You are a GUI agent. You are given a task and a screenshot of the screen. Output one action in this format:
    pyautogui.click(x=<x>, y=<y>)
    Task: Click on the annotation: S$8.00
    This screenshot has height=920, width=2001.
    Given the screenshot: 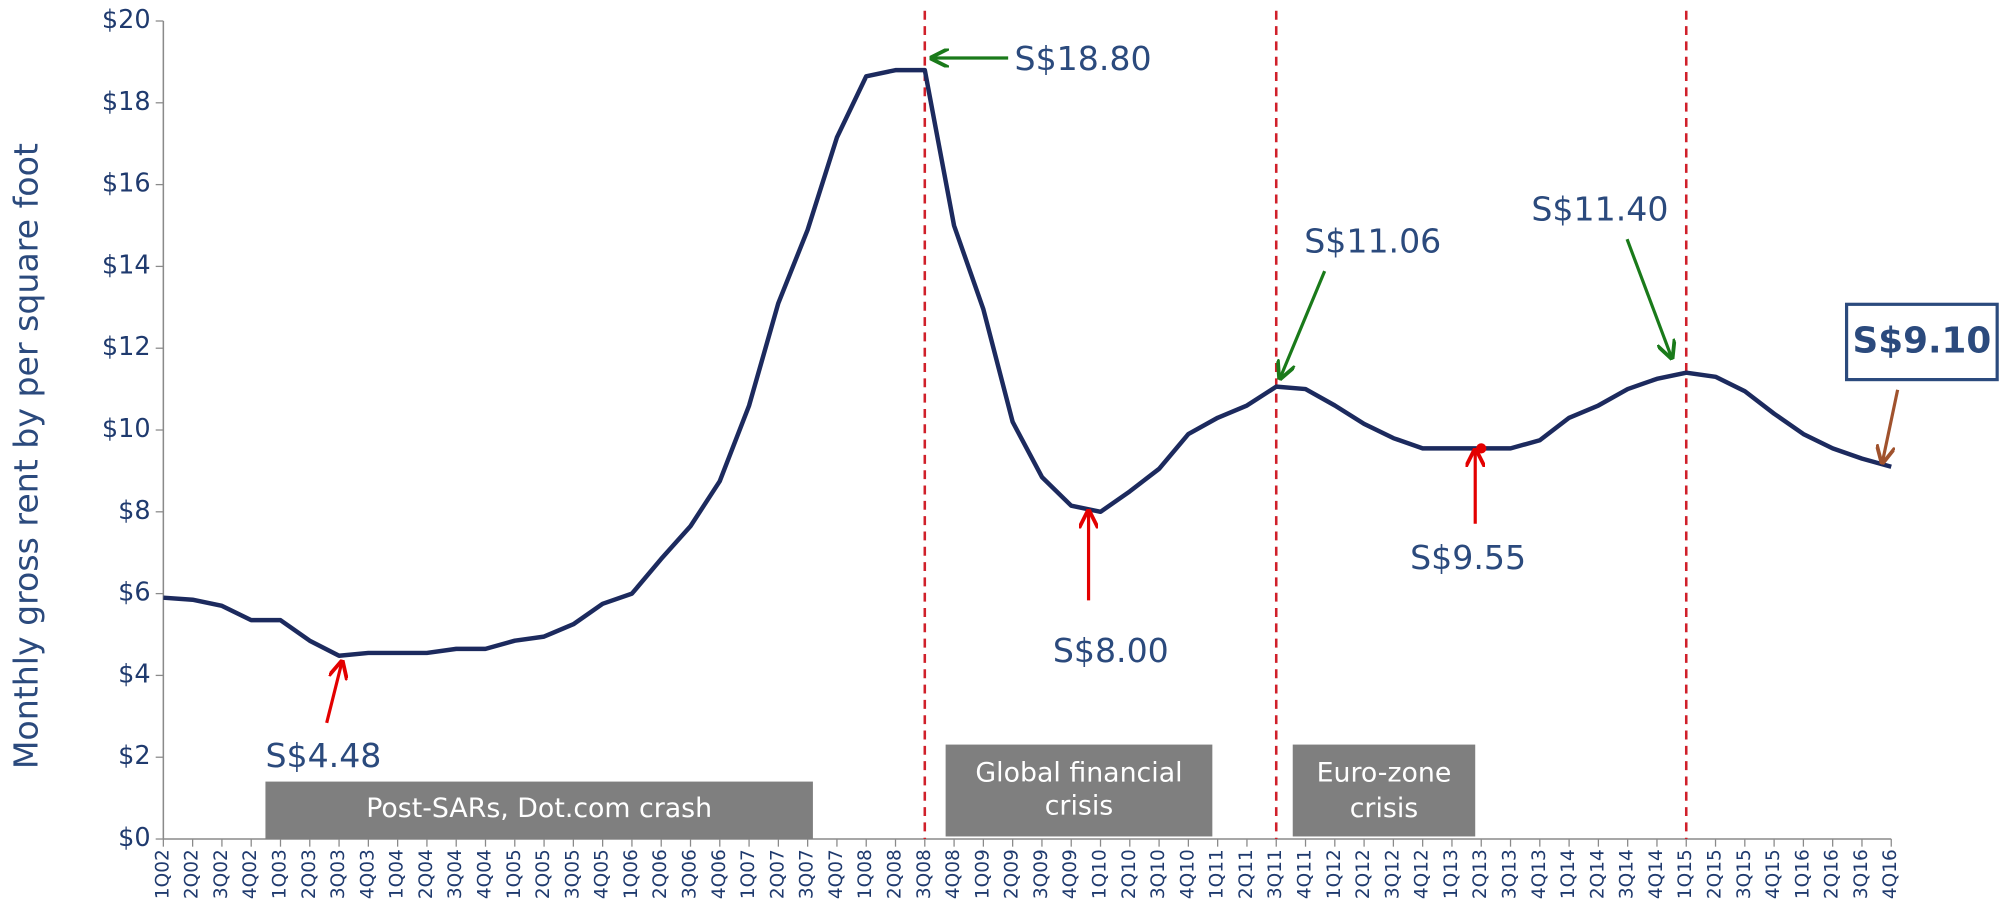 What is the action you would take?
    pyautogui.click(x=1111, y=650)
    